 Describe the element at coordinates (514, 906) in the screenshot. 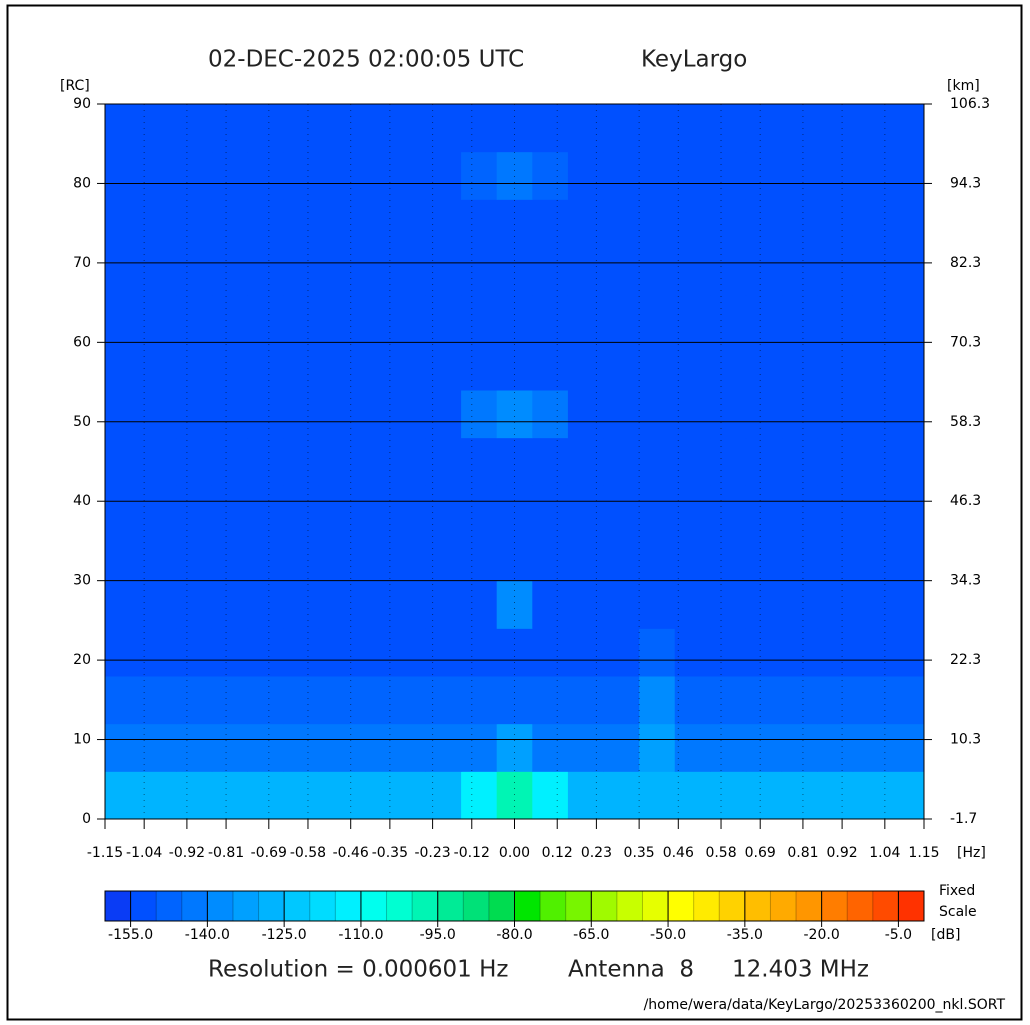

I see `colorbar-border` at that location.